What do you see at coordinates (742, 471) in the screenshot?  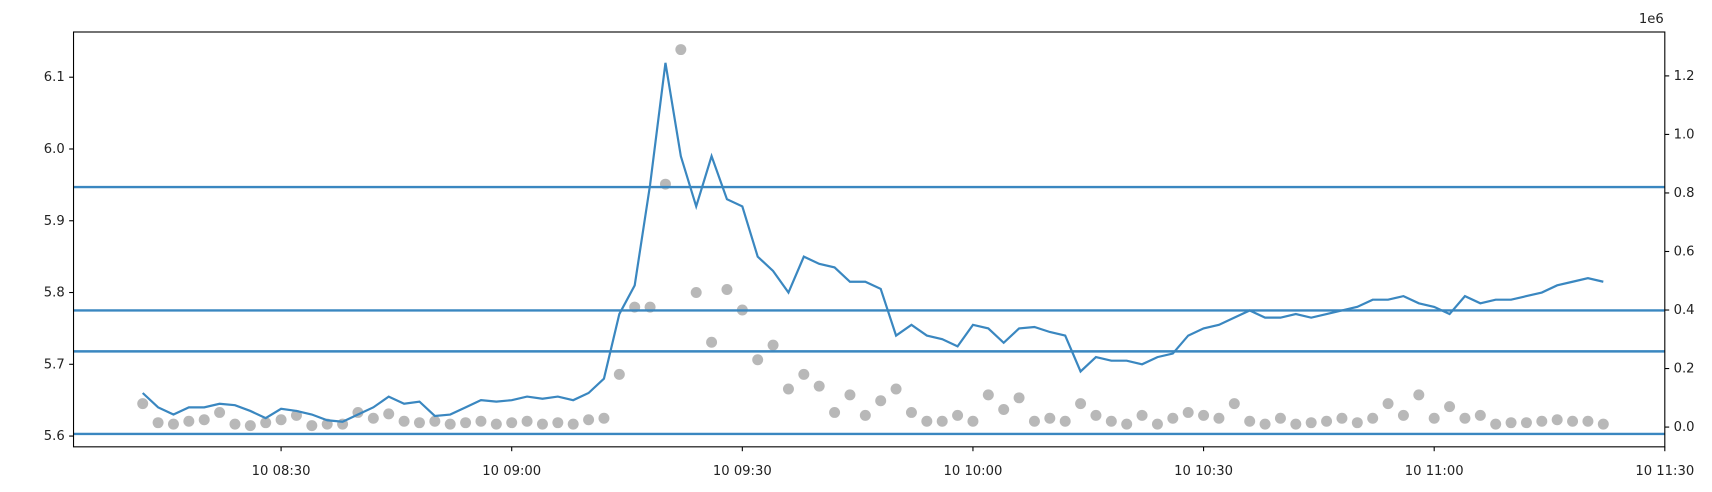 I see `x-tick-label: 10 09:30` at bounding box center [742, 471].